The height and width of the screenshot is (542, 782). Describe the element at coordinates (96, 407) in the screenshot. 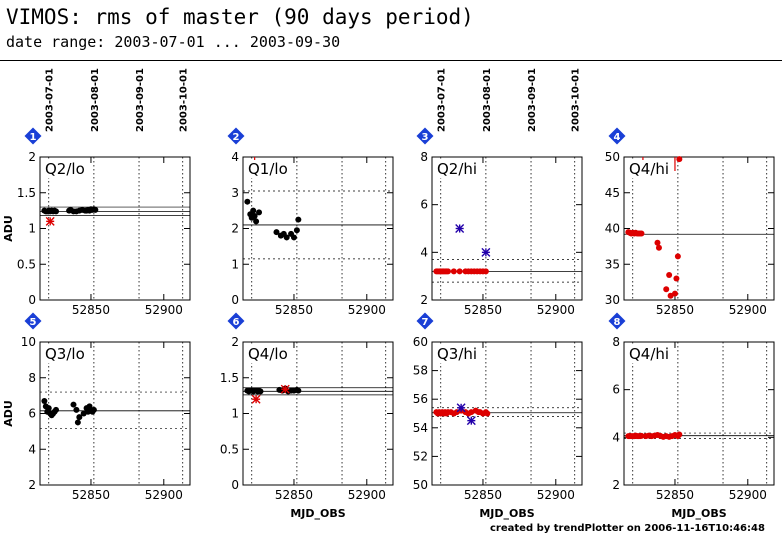

I see `panel-5: 2 4 6 8 10 52850 52900 Q3/lo 5 ADU` at that location.